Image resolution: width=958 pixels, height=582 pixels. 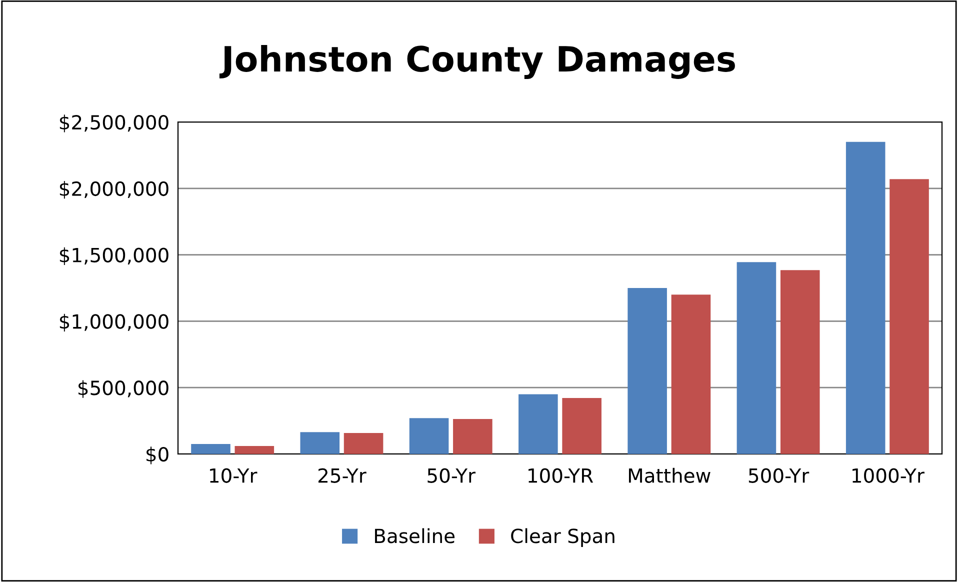 I want to click on legend-label: Clear Span, so click(x=562, y=538).